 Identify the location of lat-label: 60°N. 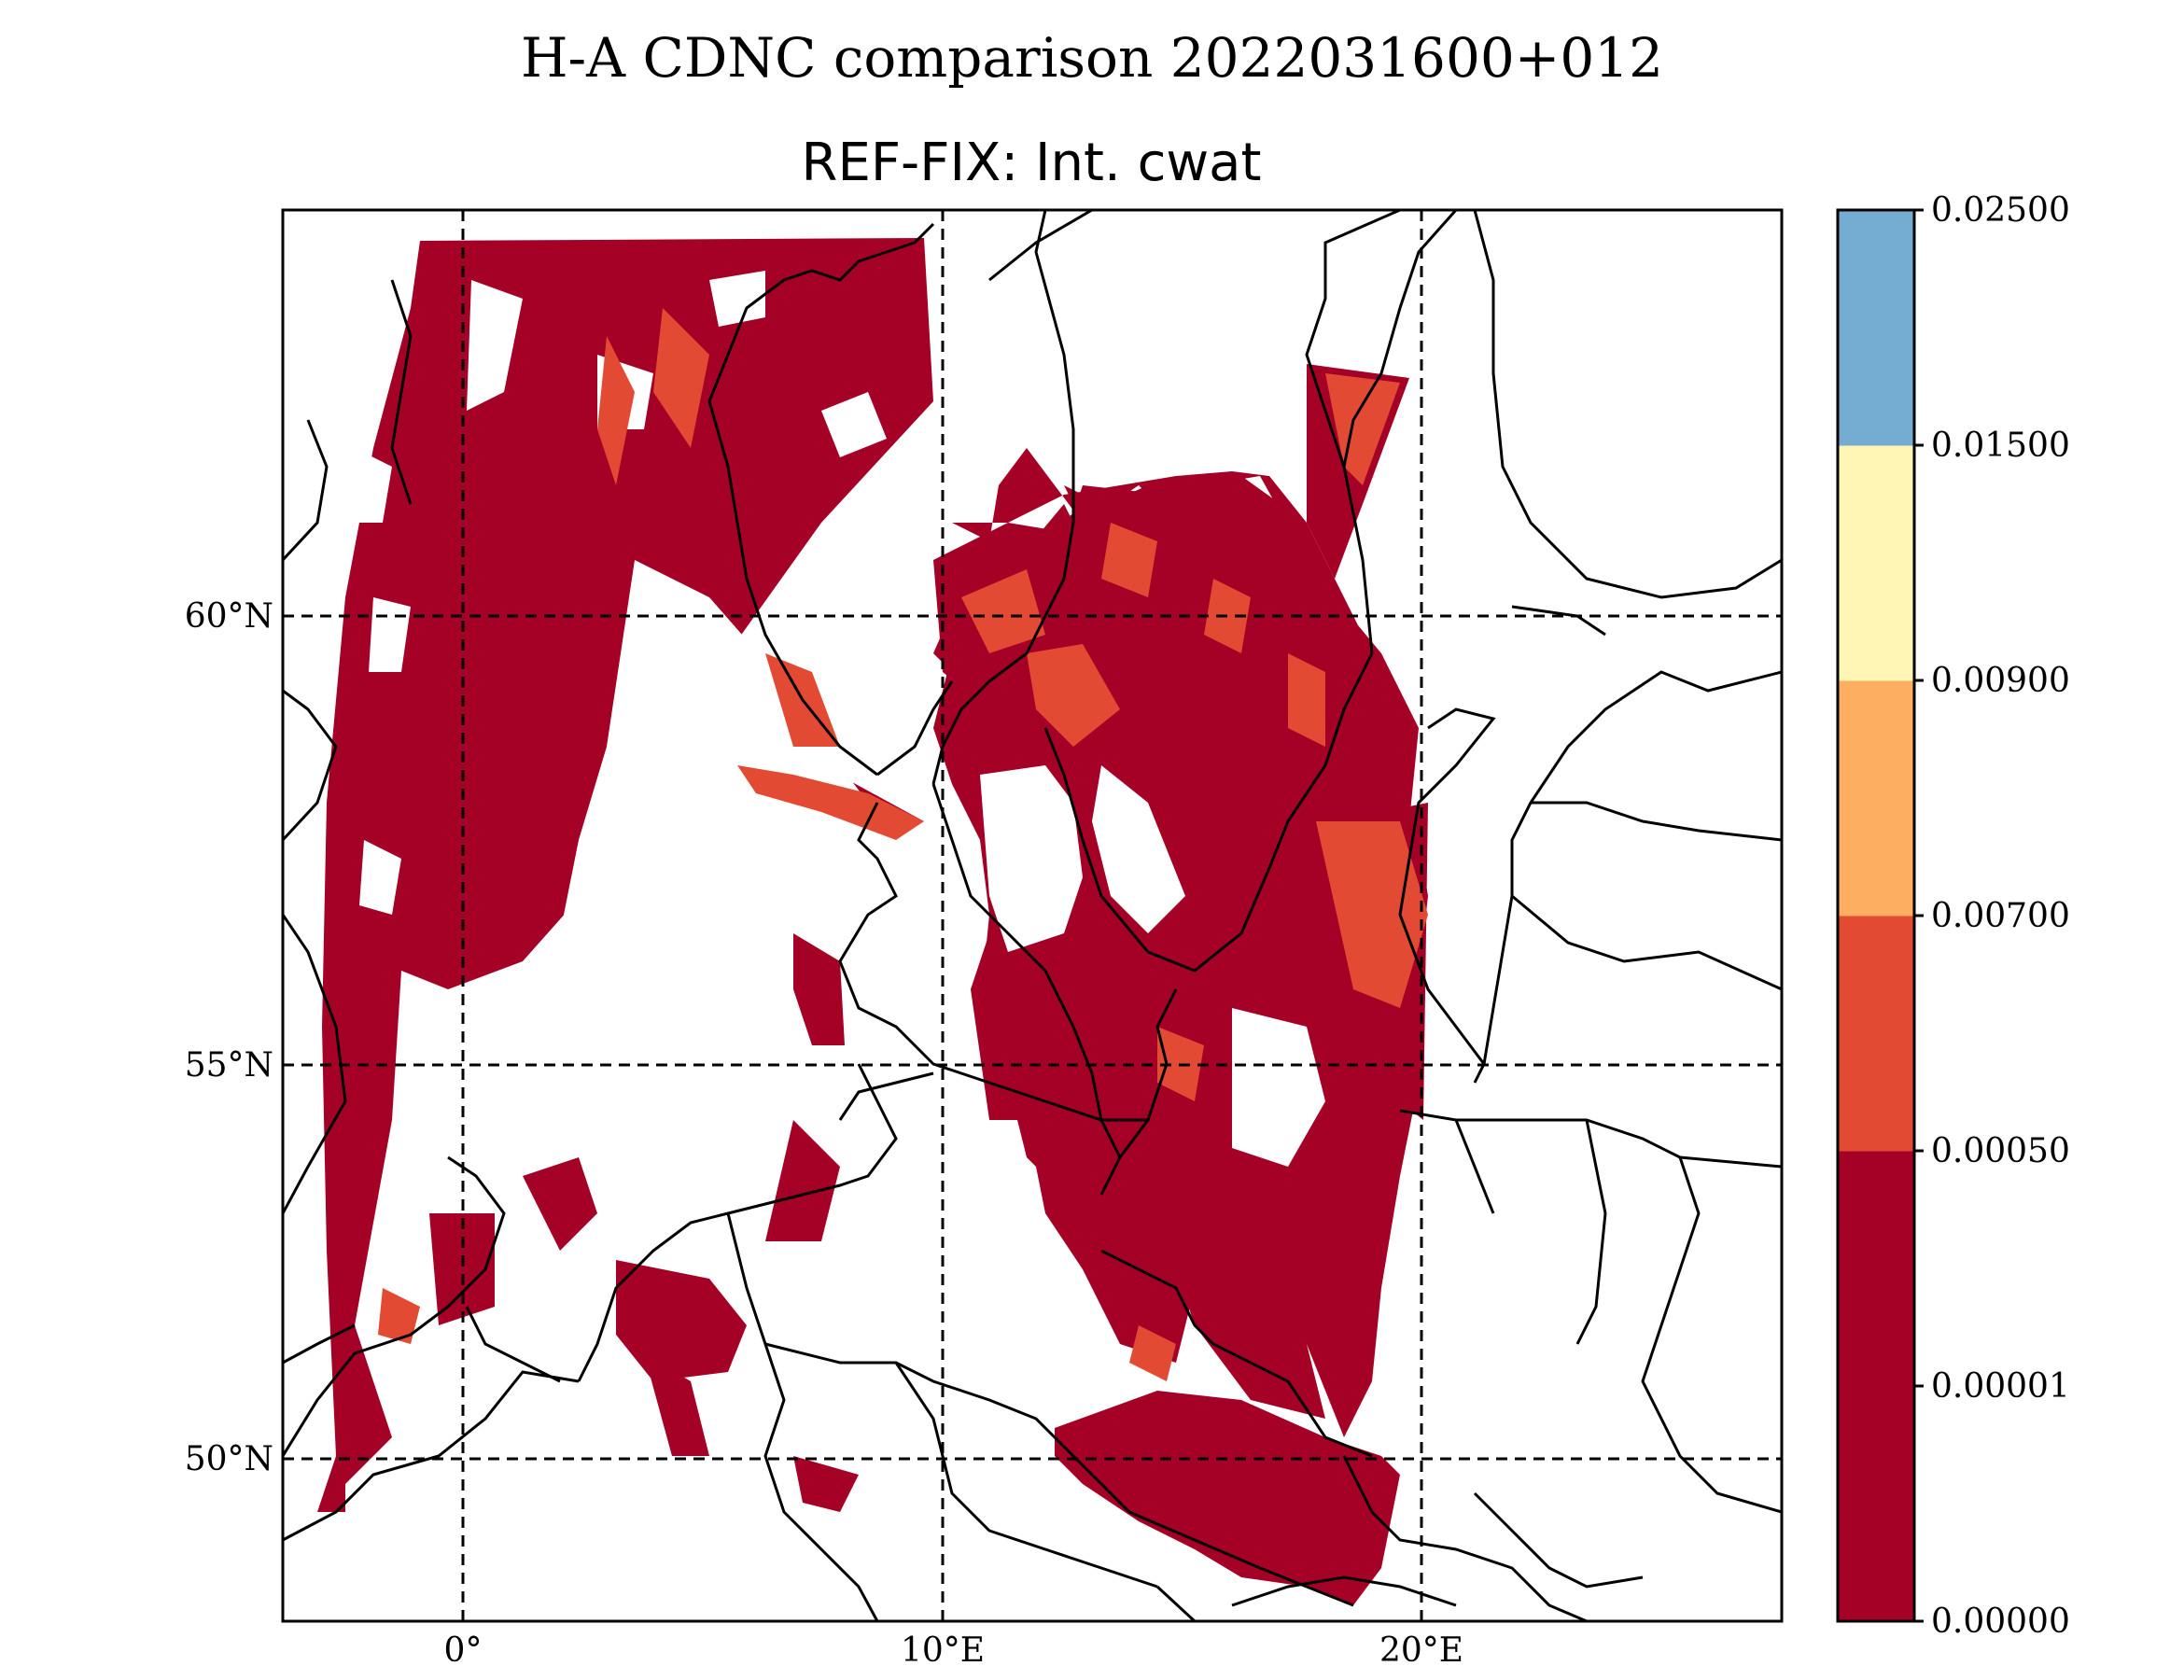
(229, 616).